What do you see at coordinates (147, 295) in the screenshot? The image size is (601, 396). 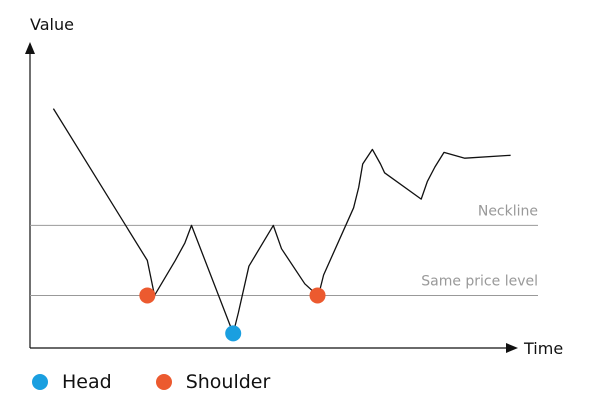 I see `left-shoulder-marker` at bounding box center [147, 295].